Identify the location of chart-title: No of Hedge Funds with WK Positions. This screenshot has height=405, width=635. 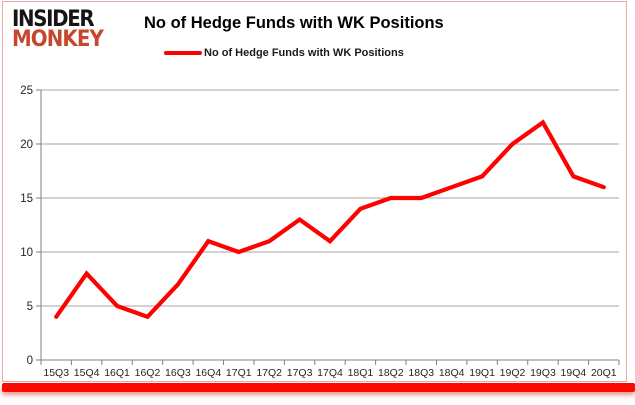
(294, 23).